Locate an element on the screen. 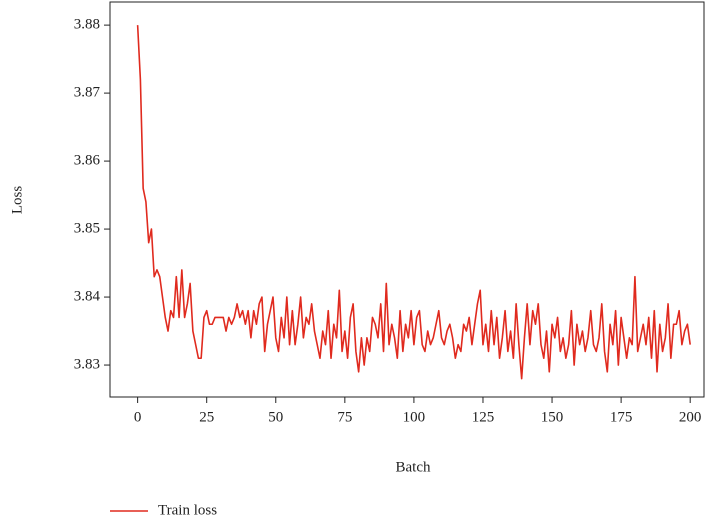 This screenshot has height=522, width=706. x-tick-label: 75 is located at coordinates (344, 417).